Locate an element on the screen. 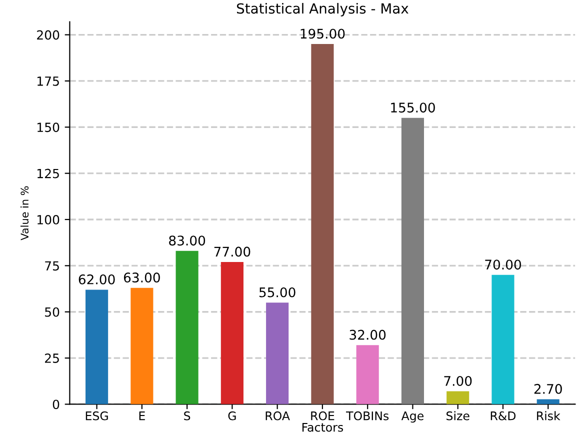  y-axis-title: Value in % is located at coordinates (24, 213).